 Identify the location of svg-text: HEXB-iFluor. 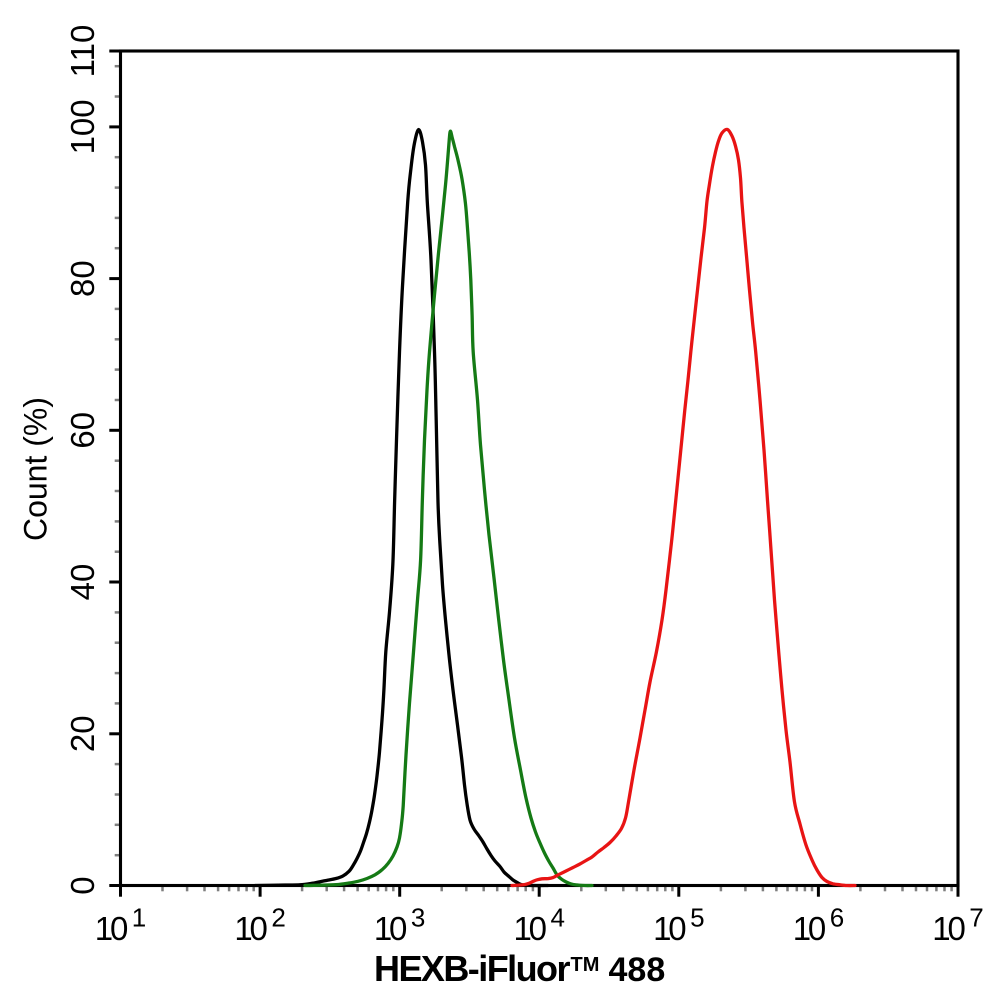
(472, 968).